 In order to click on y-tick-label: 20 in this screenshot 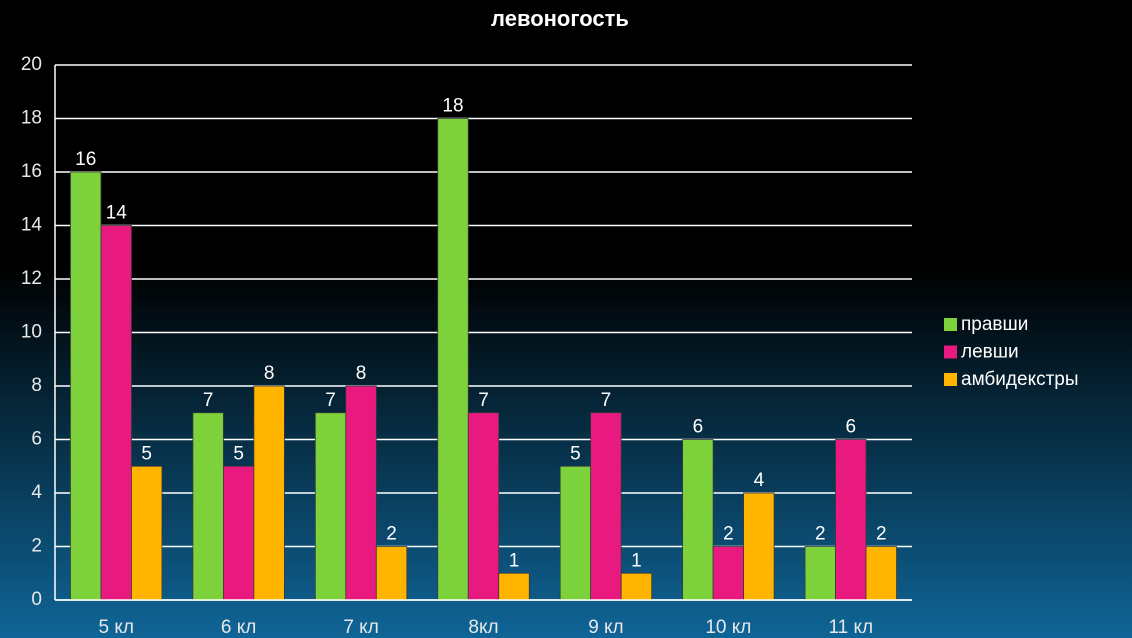, I will do `click(31, 64)`.